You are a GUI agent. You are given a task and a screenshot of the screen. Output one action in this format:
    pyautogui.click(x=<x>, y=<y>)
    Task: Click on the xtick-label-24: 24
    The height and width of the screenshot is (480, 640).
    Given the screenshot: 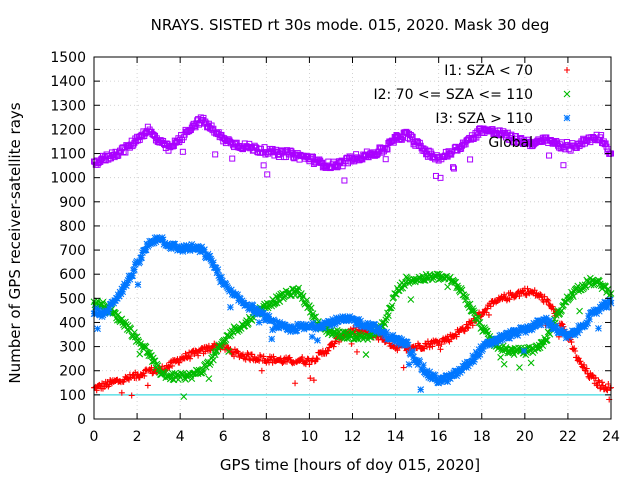 What is the action you would take?
    pyautogui.click(x=611, y=437)
    